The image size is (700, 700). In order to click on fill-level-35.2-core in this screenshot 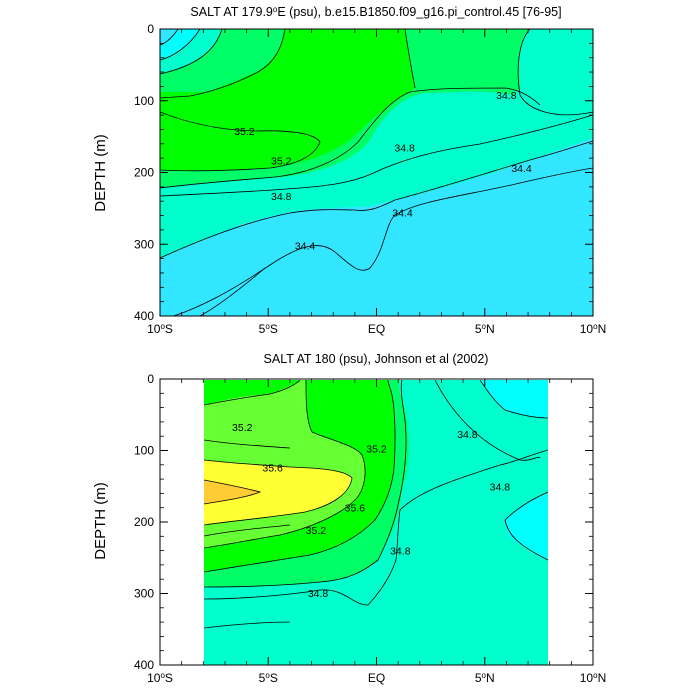, I will do `click(240, 140)`.